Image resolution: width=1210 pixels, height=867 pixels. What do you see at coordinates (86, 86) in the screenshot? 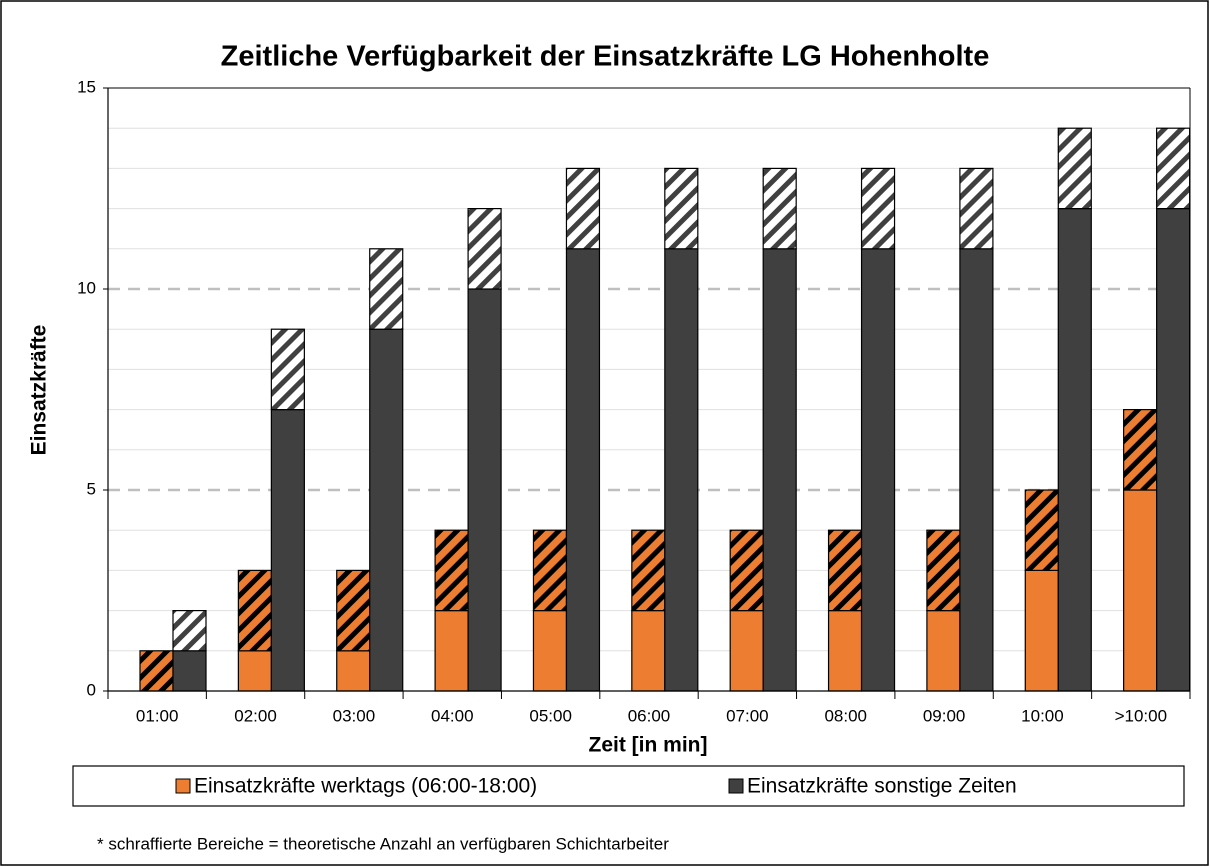
I see `y-tick-label: 15` at bounding box center [86, 86].